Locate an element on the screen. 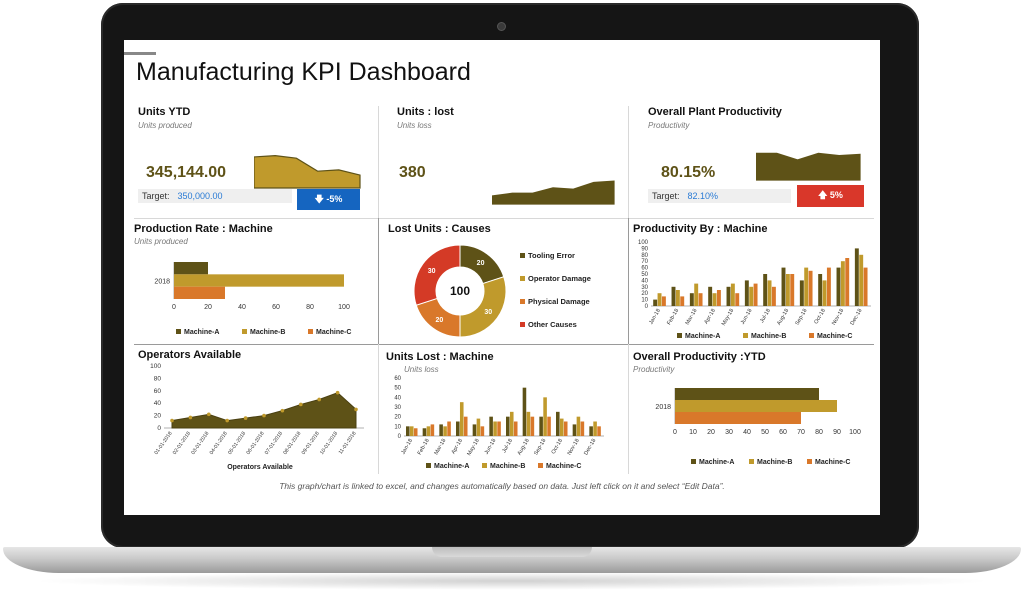 This screenshot has width=1024, height=609. x-axis-label: Operators Available is located at coordinates (260, 467).